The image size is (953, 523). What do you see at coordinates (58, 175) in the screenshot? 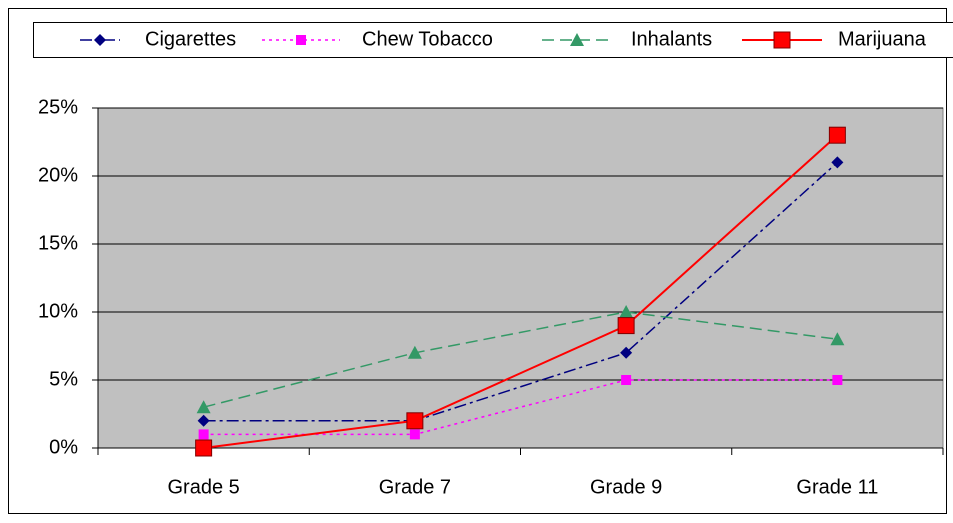
I see `y-tick-label: 20%` at bounding box center [58, 175].